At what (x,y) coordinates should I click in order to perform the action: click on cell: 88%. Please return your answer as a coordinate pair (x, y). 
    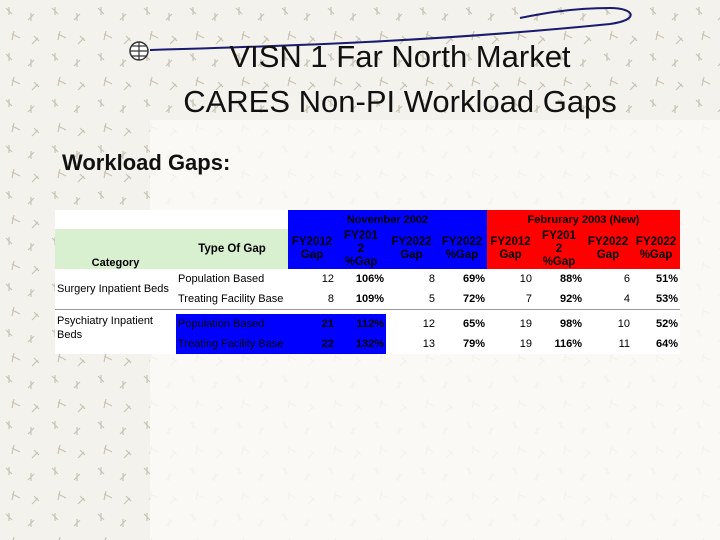
    Looking at the image, I should click on (570, 279).